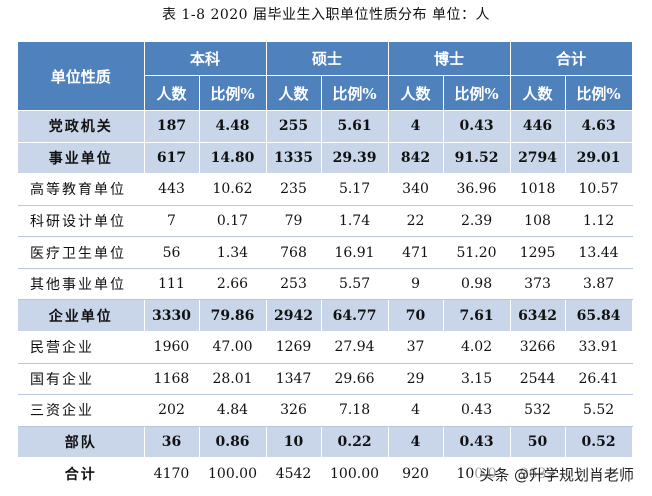 The width and height of the screenshot is (652, 496). Describe the element at coordinates (81, 189) in the screenshot. I see `row-category-label: 高等教育单位` at that location.